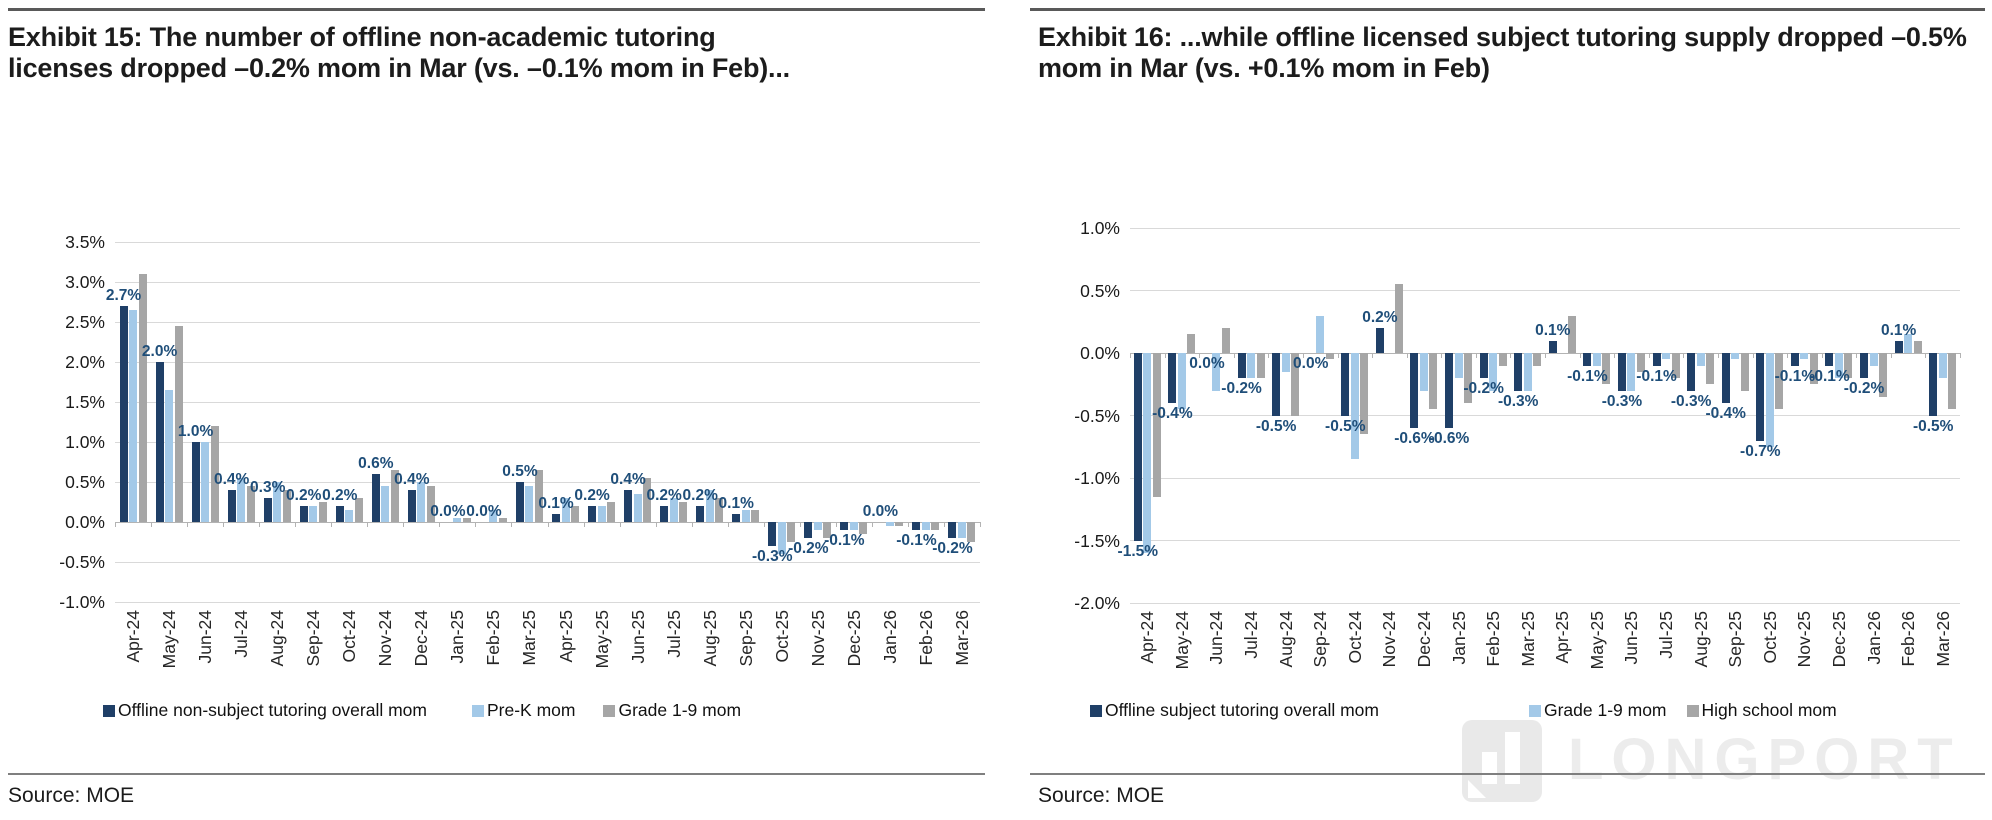 Image resolution: width=1992 pixels, height=820 pixels. What do you see at coordinates (1631, 638) in the screenshot?
I see `x-axis-category-label: Jun-25` at bounding box center [1631, 638].